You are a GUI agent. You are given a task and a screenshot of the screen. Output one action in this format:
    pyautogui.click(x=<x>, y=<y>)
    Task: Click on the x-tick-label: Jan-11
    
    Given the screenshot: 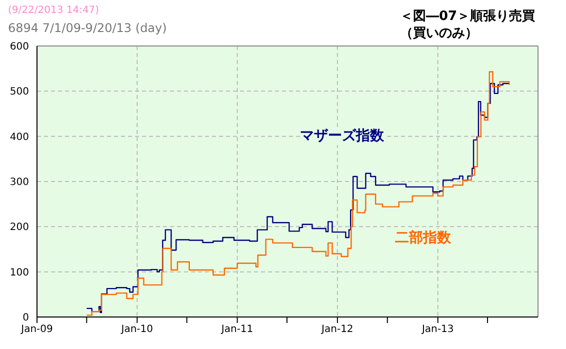 What is the action you would take?
    pyautogui.click(x=237, y=330)
    